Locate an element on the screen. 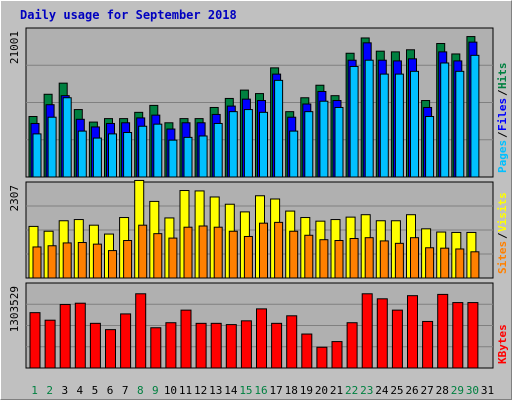 The width and height of the screenshot is (512, 400). day-label-11: 11 is located at coordinates (185, 390).